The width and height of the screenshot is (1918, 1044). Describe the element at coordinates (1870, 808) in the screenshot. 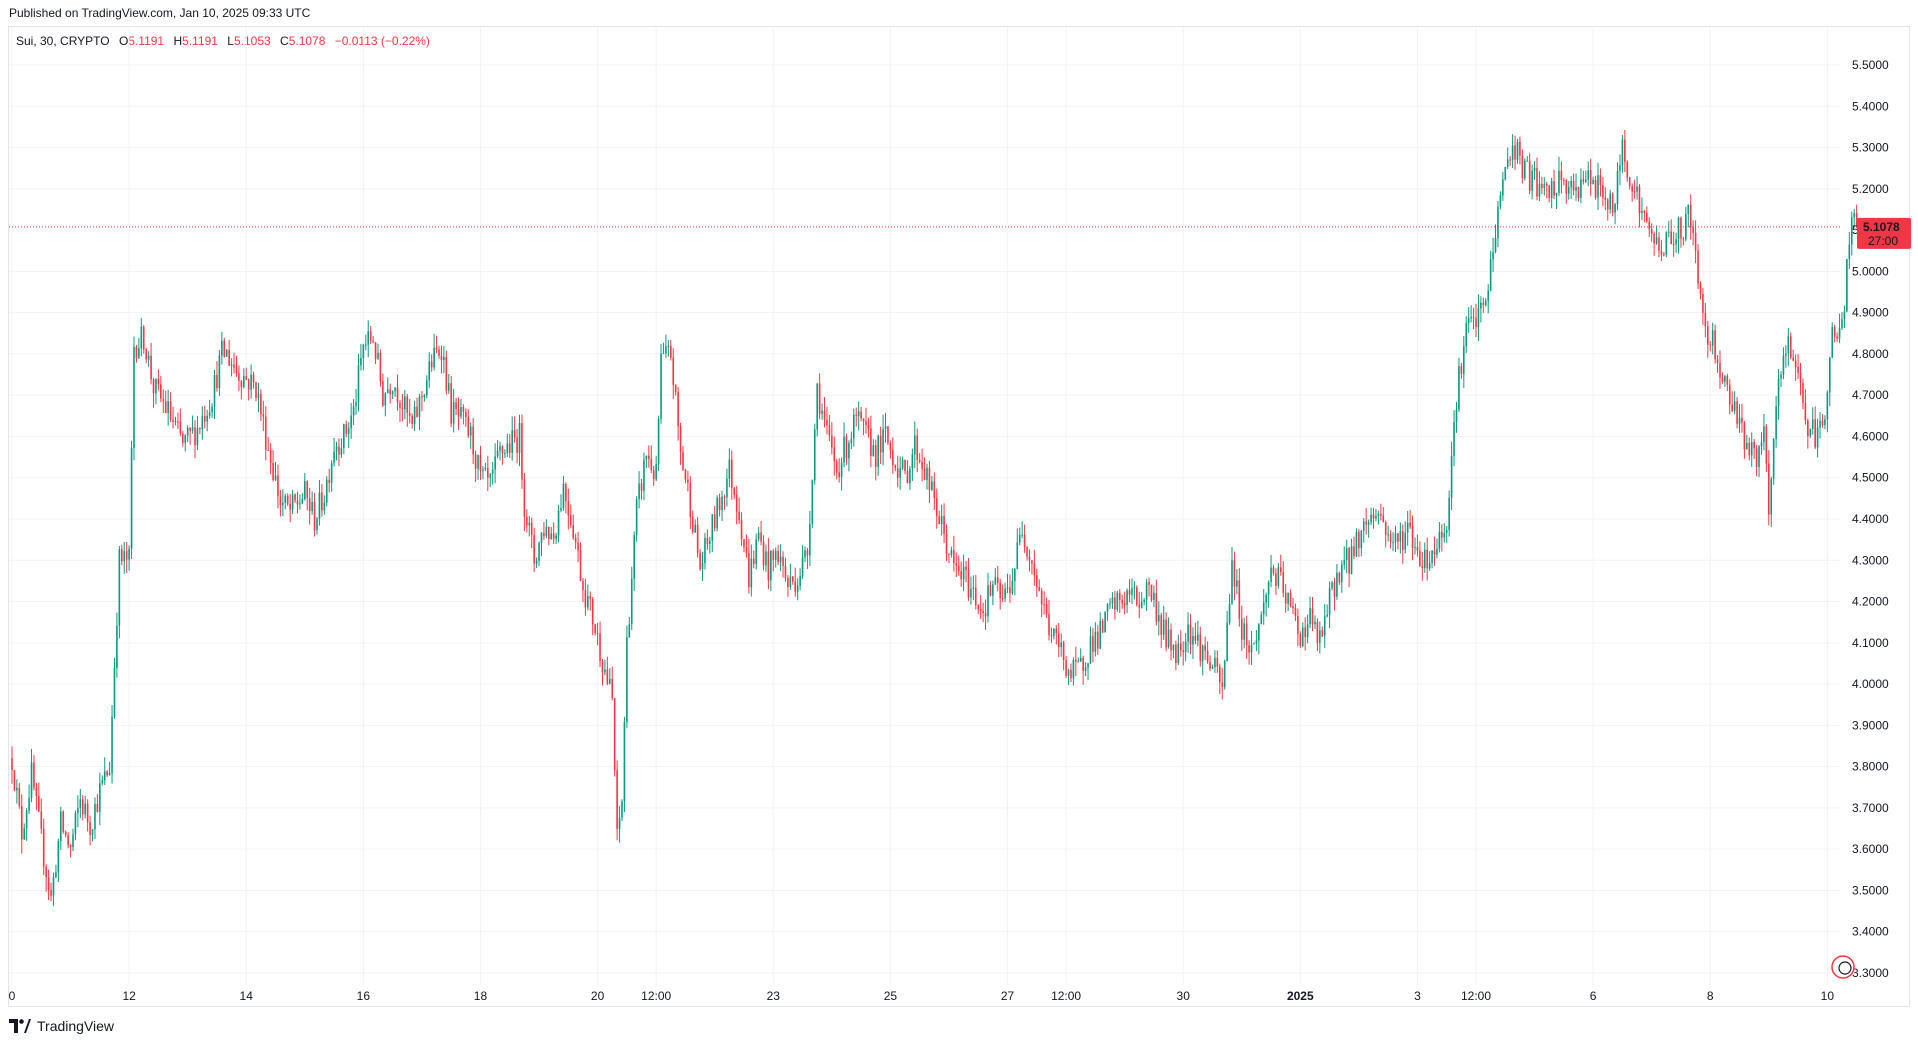

I see `y-tick-label: 3.7000` at that location.